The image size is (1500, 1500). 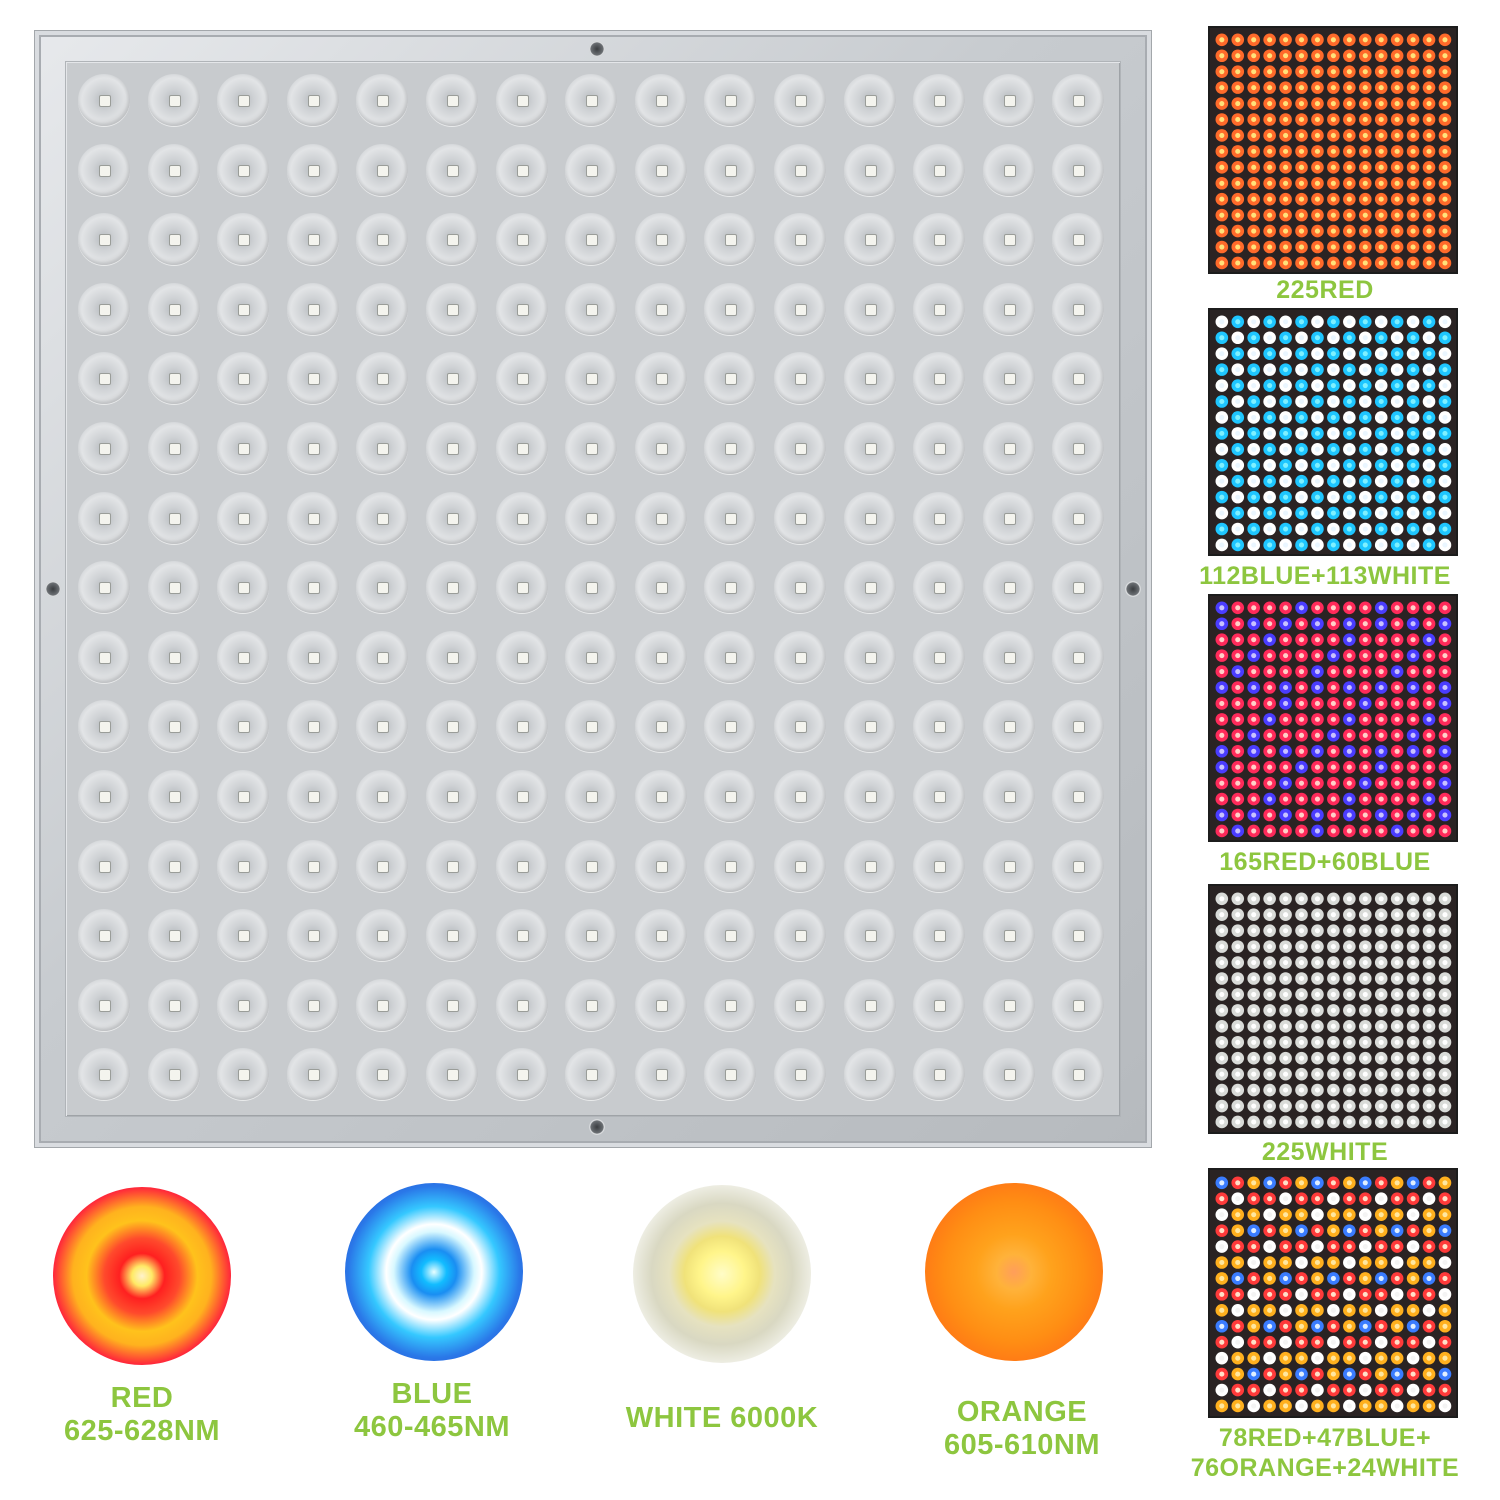 I want to click on variant-dot-grid, so click(x=1333, y=1010).